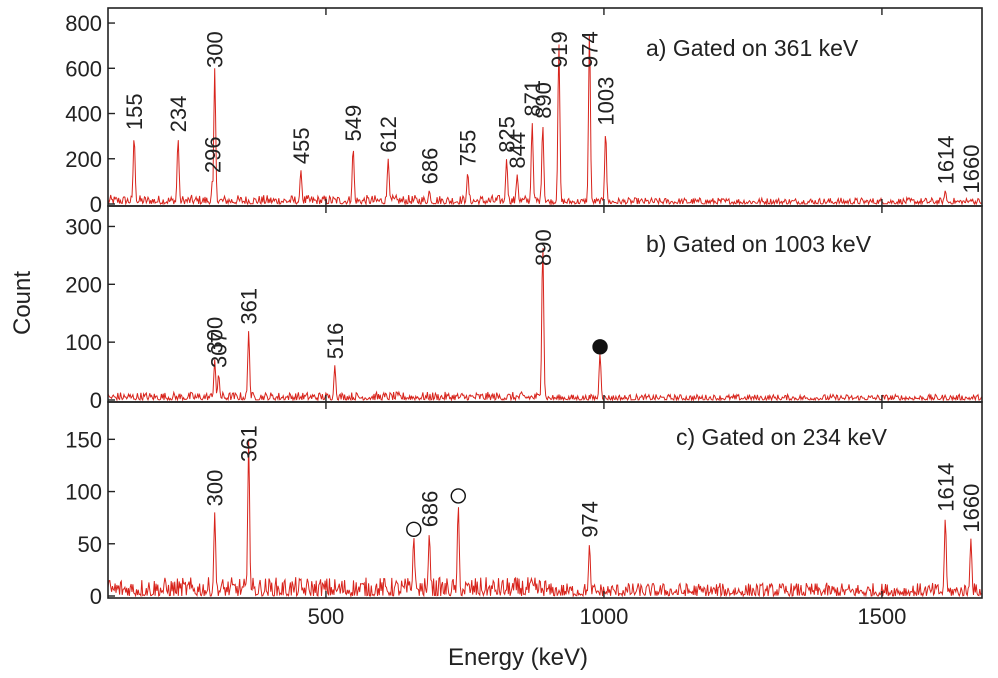 Image resolution: width=998 pixels, height=678 pixels. What do you see at coordinates (213, 154) in the screenshot?
I see `peak-label-296: 296` at bounding box center [213, 154].